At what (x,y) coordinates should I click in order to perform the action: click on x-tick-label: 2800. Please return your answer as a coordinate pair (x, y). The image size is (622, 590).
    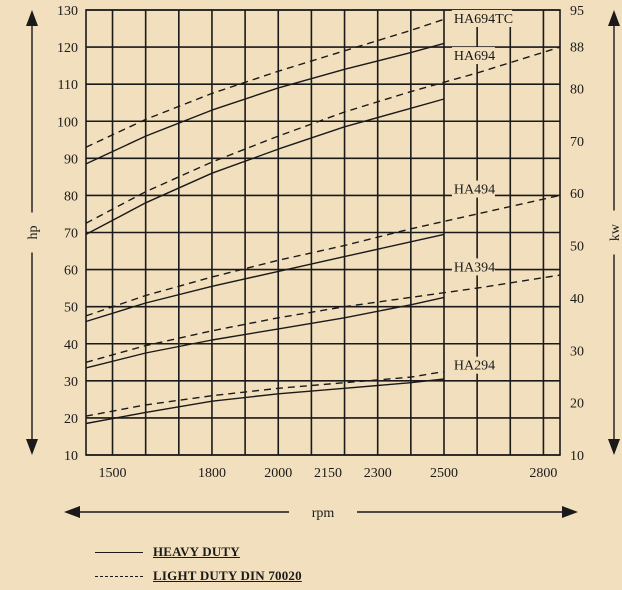
    Looking at the image, I should click on (543, 473).